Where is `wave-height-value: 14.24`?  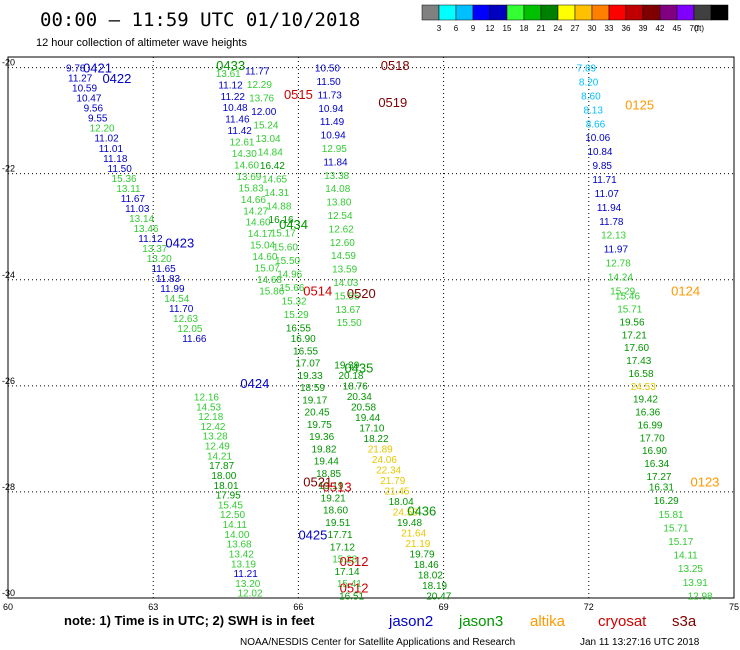 wave-height-value: 14.24 is located at coordinates (620, 277).